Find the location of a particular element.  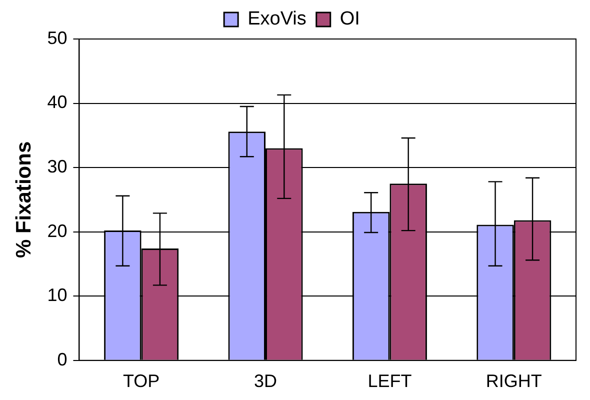

y-axis-title: % Fixations is located at coordinates (24, 199).